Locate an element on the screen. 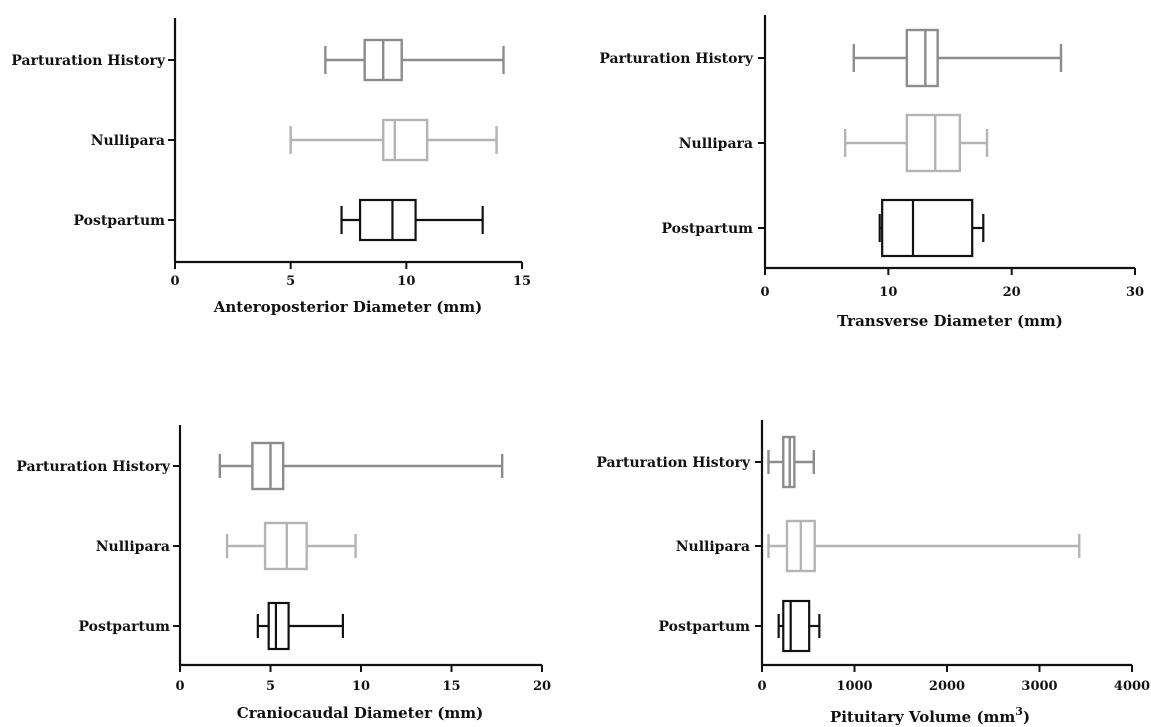 The height and width of the screenshot is (727, 1151). panel-3-box-parturation-history is located at coordinates (361, 466).